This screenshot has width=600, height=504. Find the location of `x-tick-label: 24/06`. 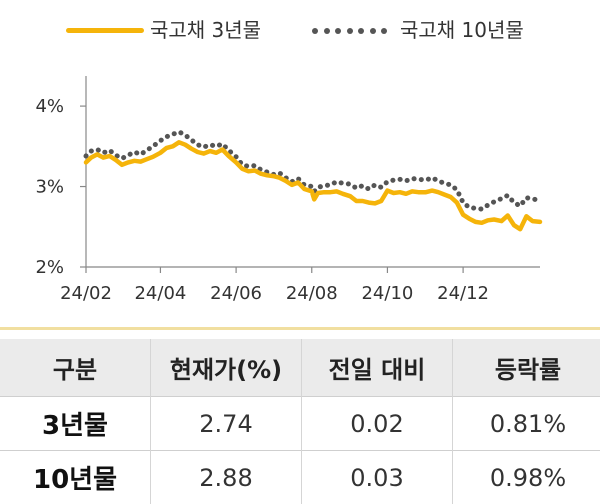

x-tick-label: 24/06 is located at coordinates (236, 293).